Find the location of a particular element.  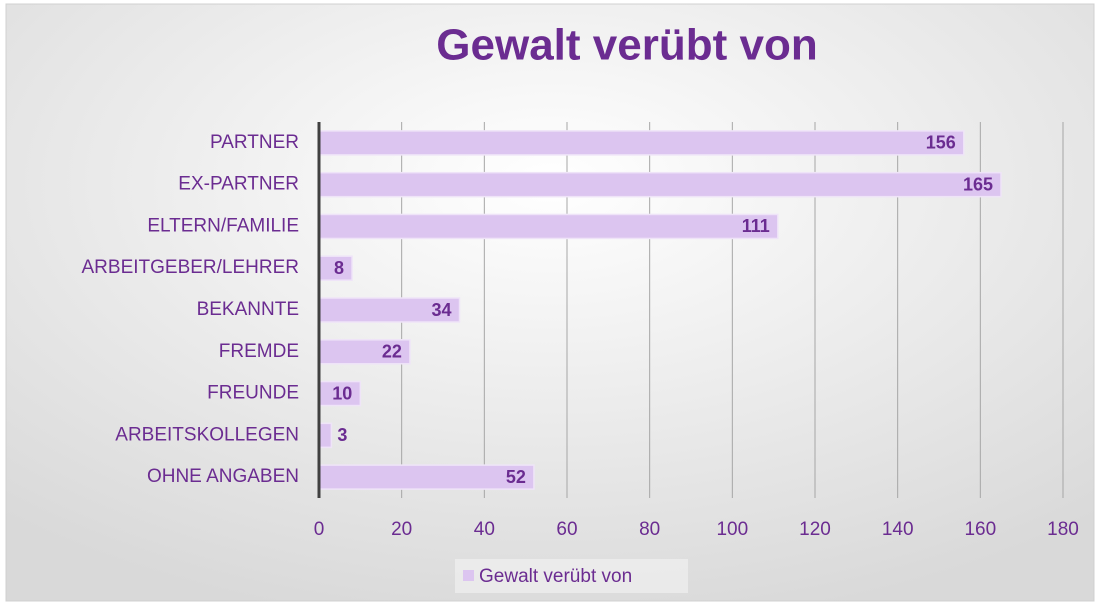

chart-title: Gewalt verübt von is located at coordinates (626, 45).